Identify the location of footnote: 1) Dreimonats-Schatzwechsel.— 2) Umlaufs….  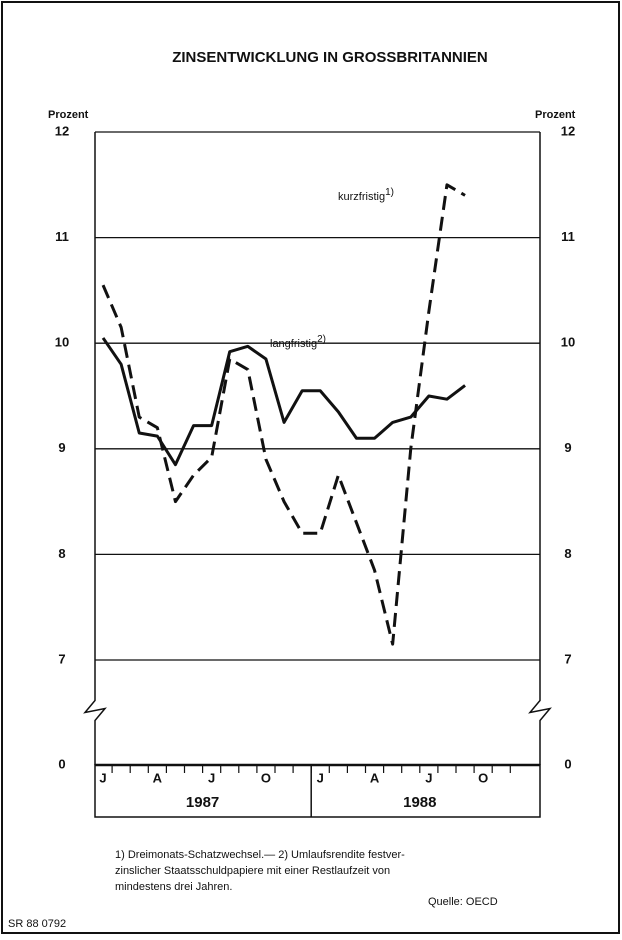
(260, 855).